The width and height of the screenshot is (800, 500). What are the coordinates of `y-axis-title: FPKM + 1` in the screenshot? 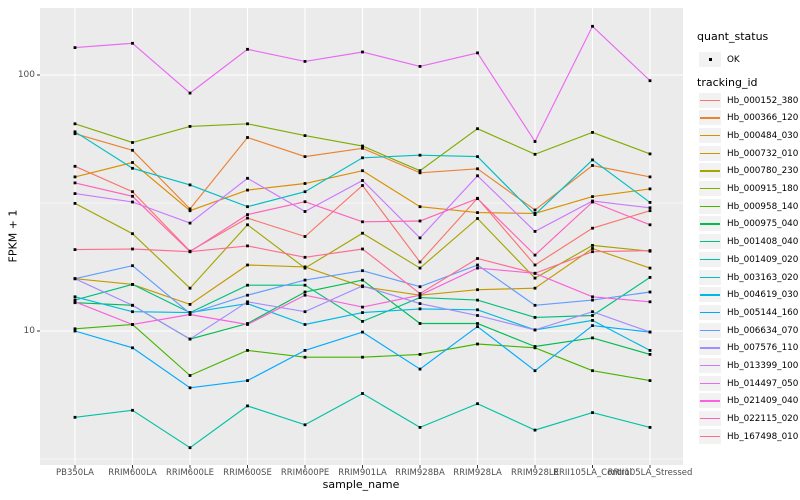 It's located at (13, 236).